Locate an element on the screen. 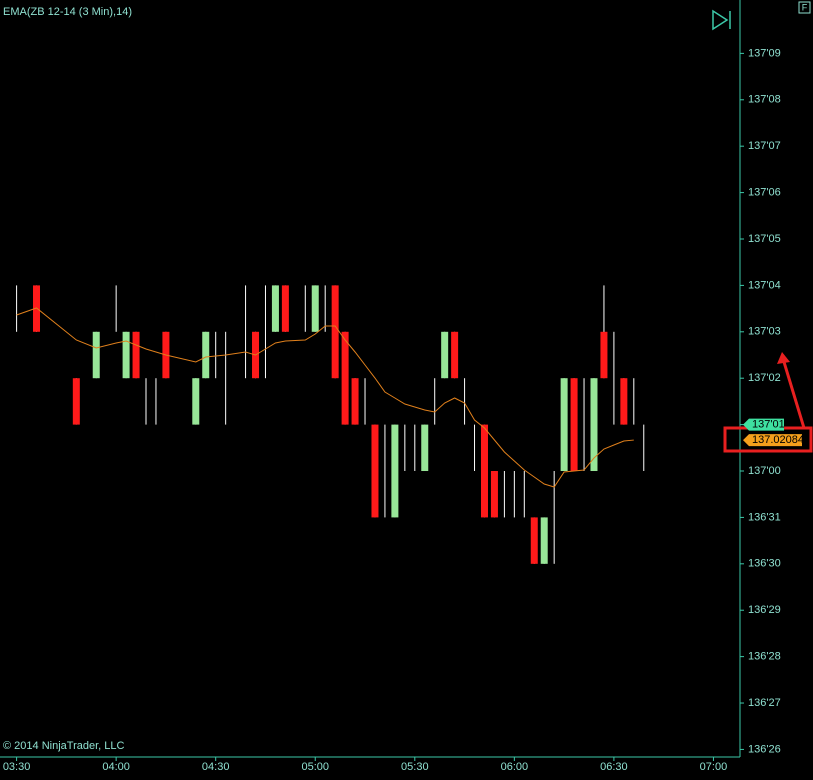 This screenshot has width=813, height=780. x-tick-label: 06:30 is located at coordinates (614, 767).